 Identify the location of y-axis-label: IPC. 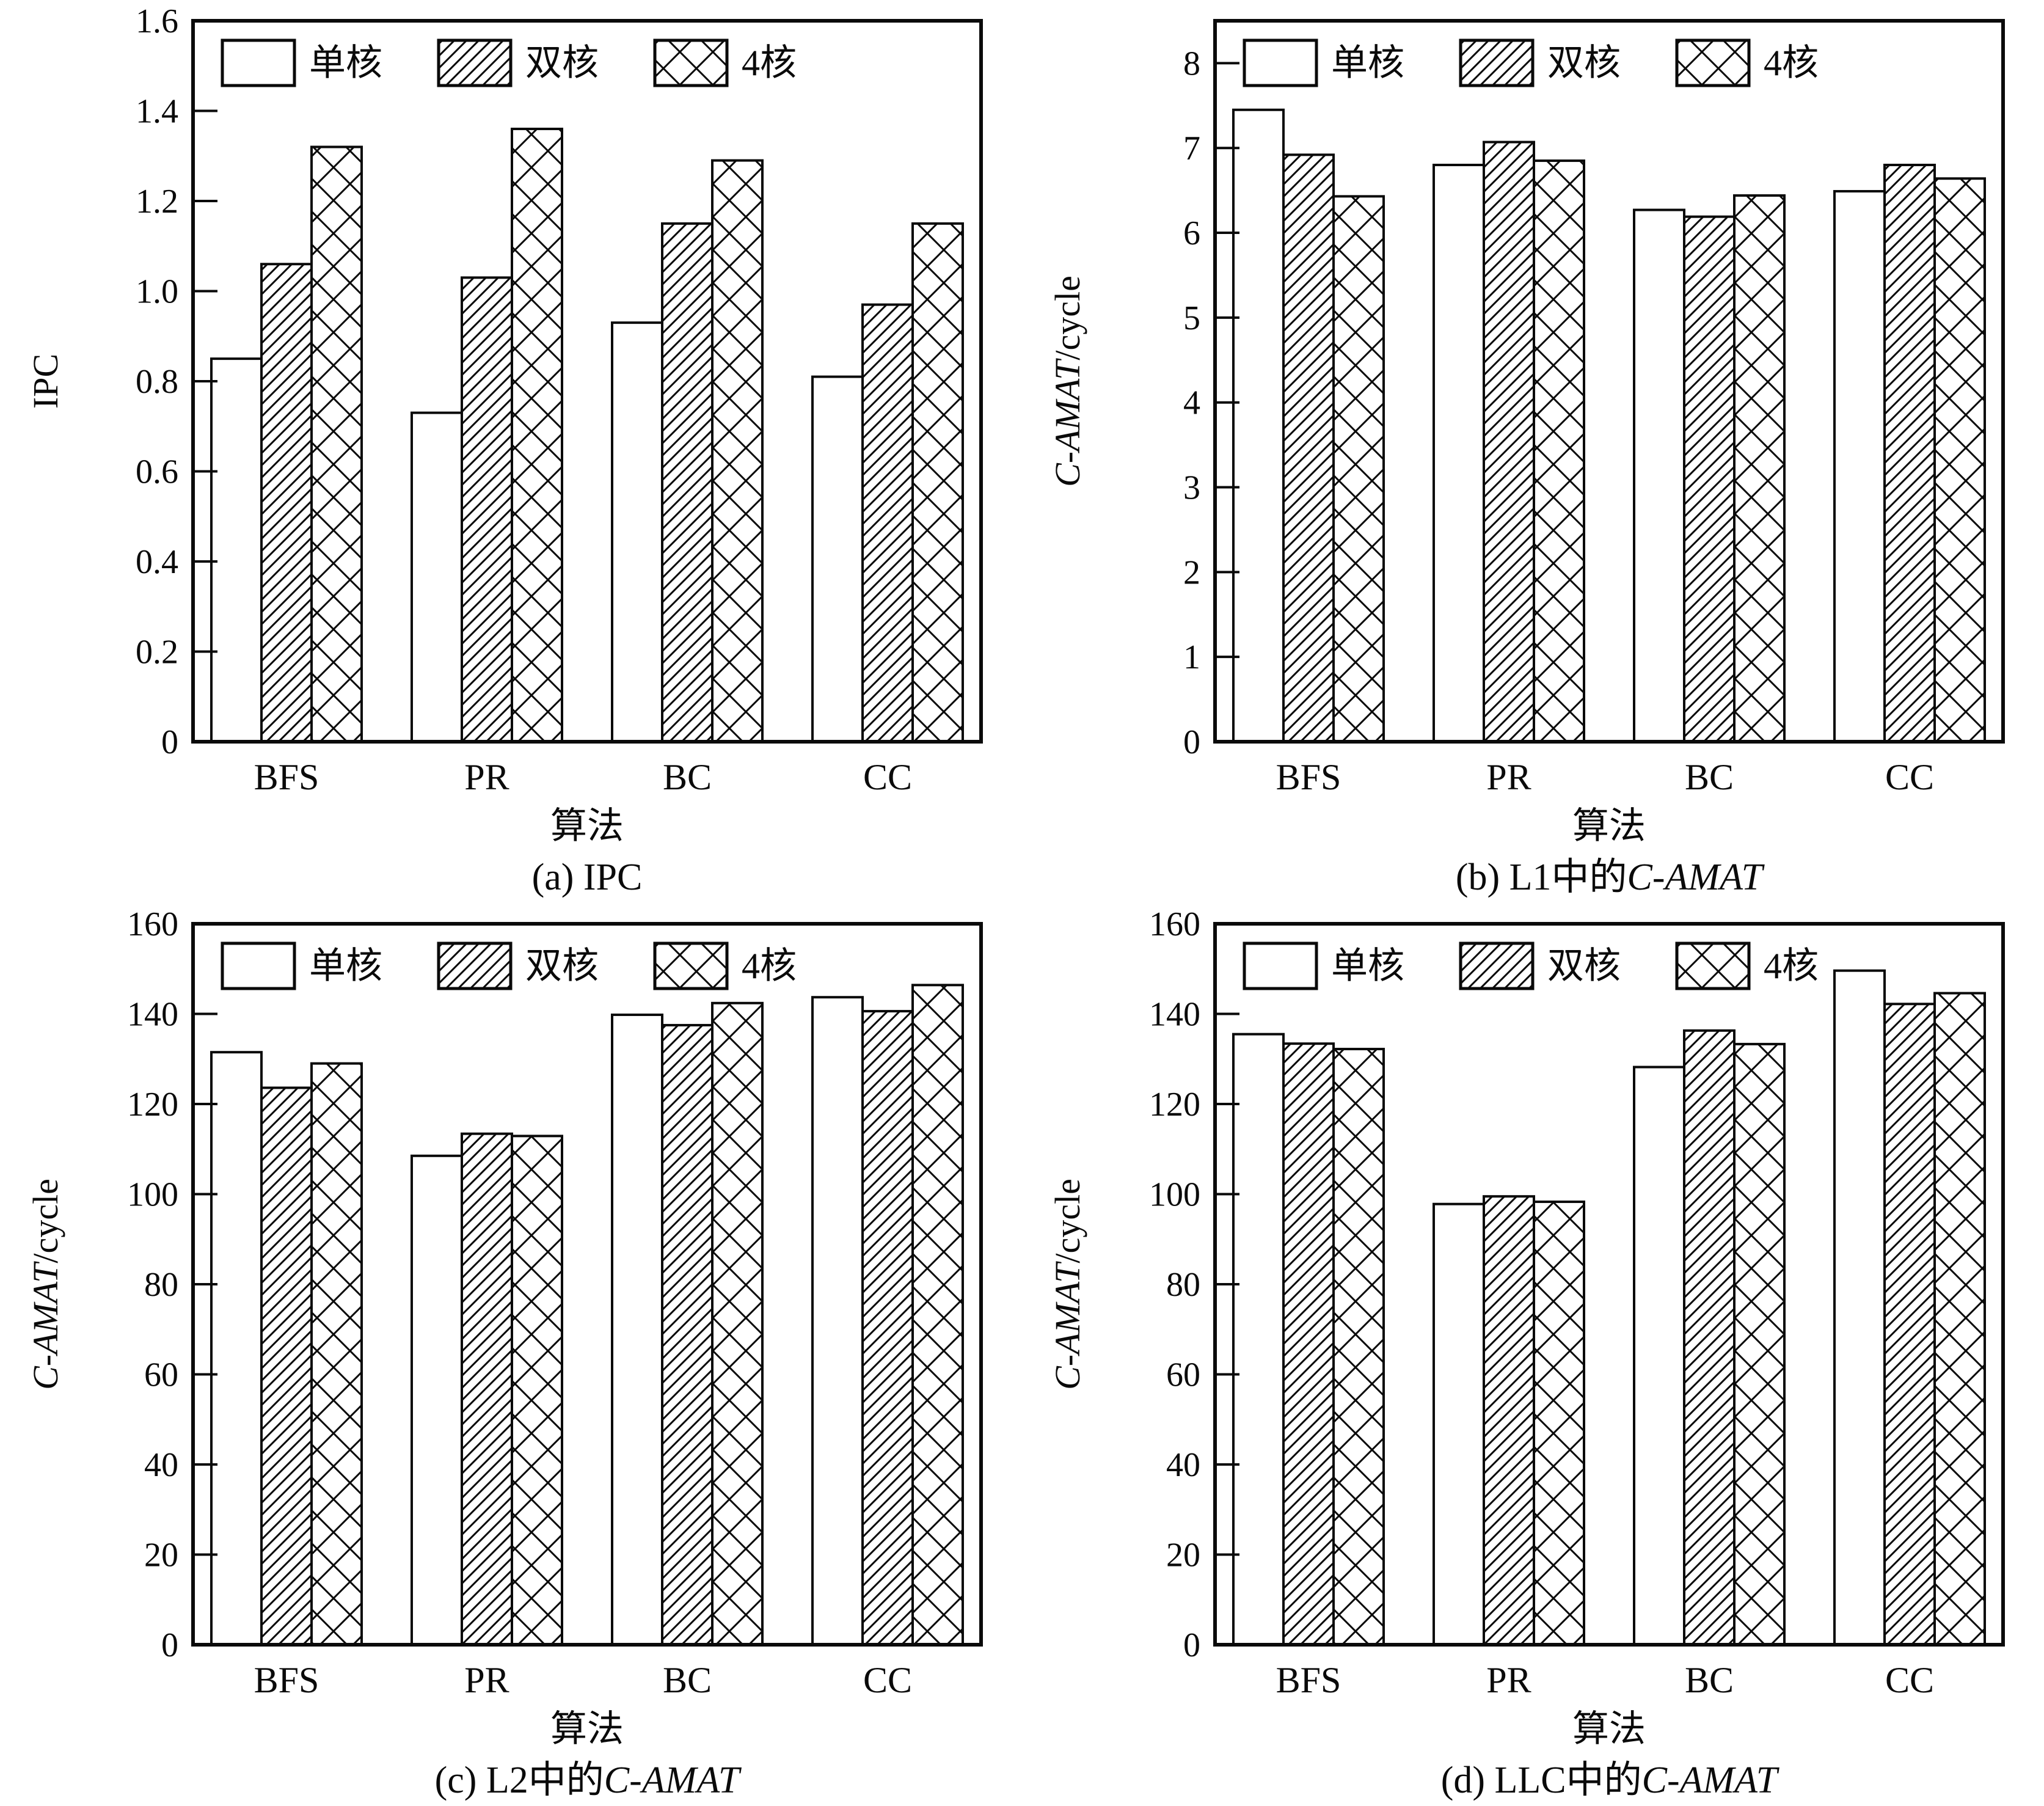
(46, 381).